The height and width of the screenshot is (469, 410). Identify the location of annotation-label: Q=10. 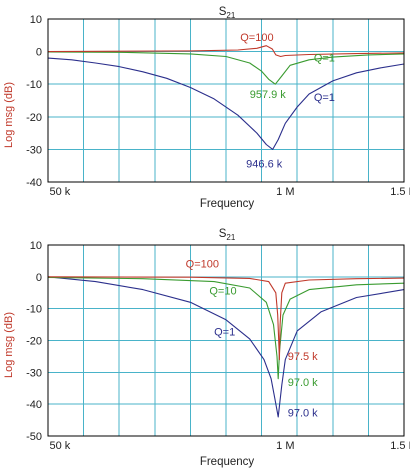
(222, 291).